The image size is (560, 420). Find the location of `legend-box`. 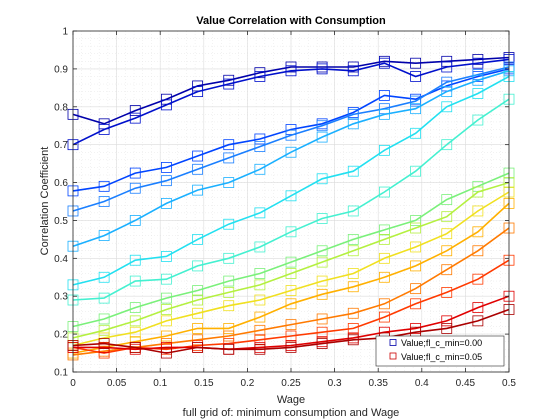

legend-box is located at coordinates (440, 351).